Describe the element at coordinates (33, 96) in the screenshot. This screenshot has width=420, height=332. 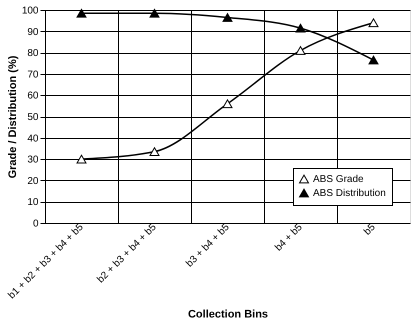
I see `y-tick-label: 60` at that location.